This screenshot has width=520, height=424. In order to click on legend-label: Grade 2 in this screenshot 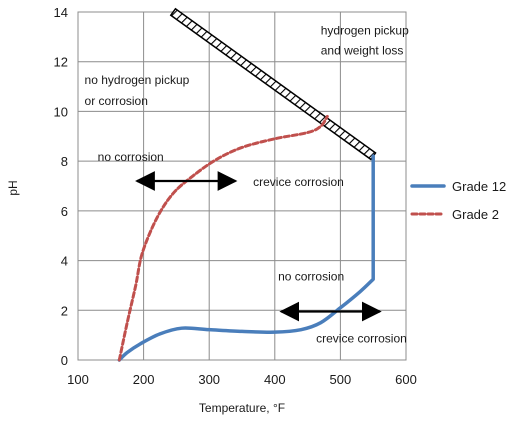, I will do `click(475, 214)`.